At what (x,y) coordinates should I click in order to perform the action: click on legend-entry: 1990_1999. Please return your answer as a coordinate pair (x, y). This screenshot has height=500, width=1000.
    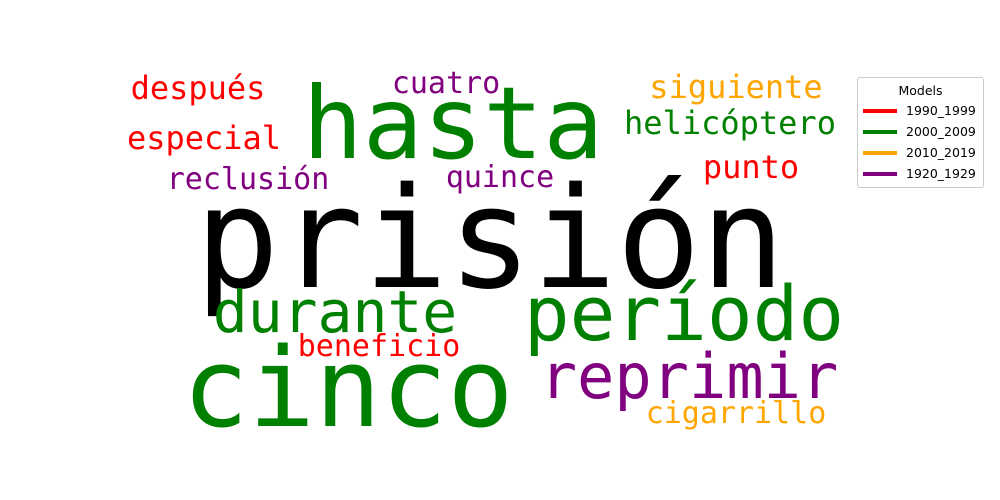
    Looking at the image, I should click on (920, 110).